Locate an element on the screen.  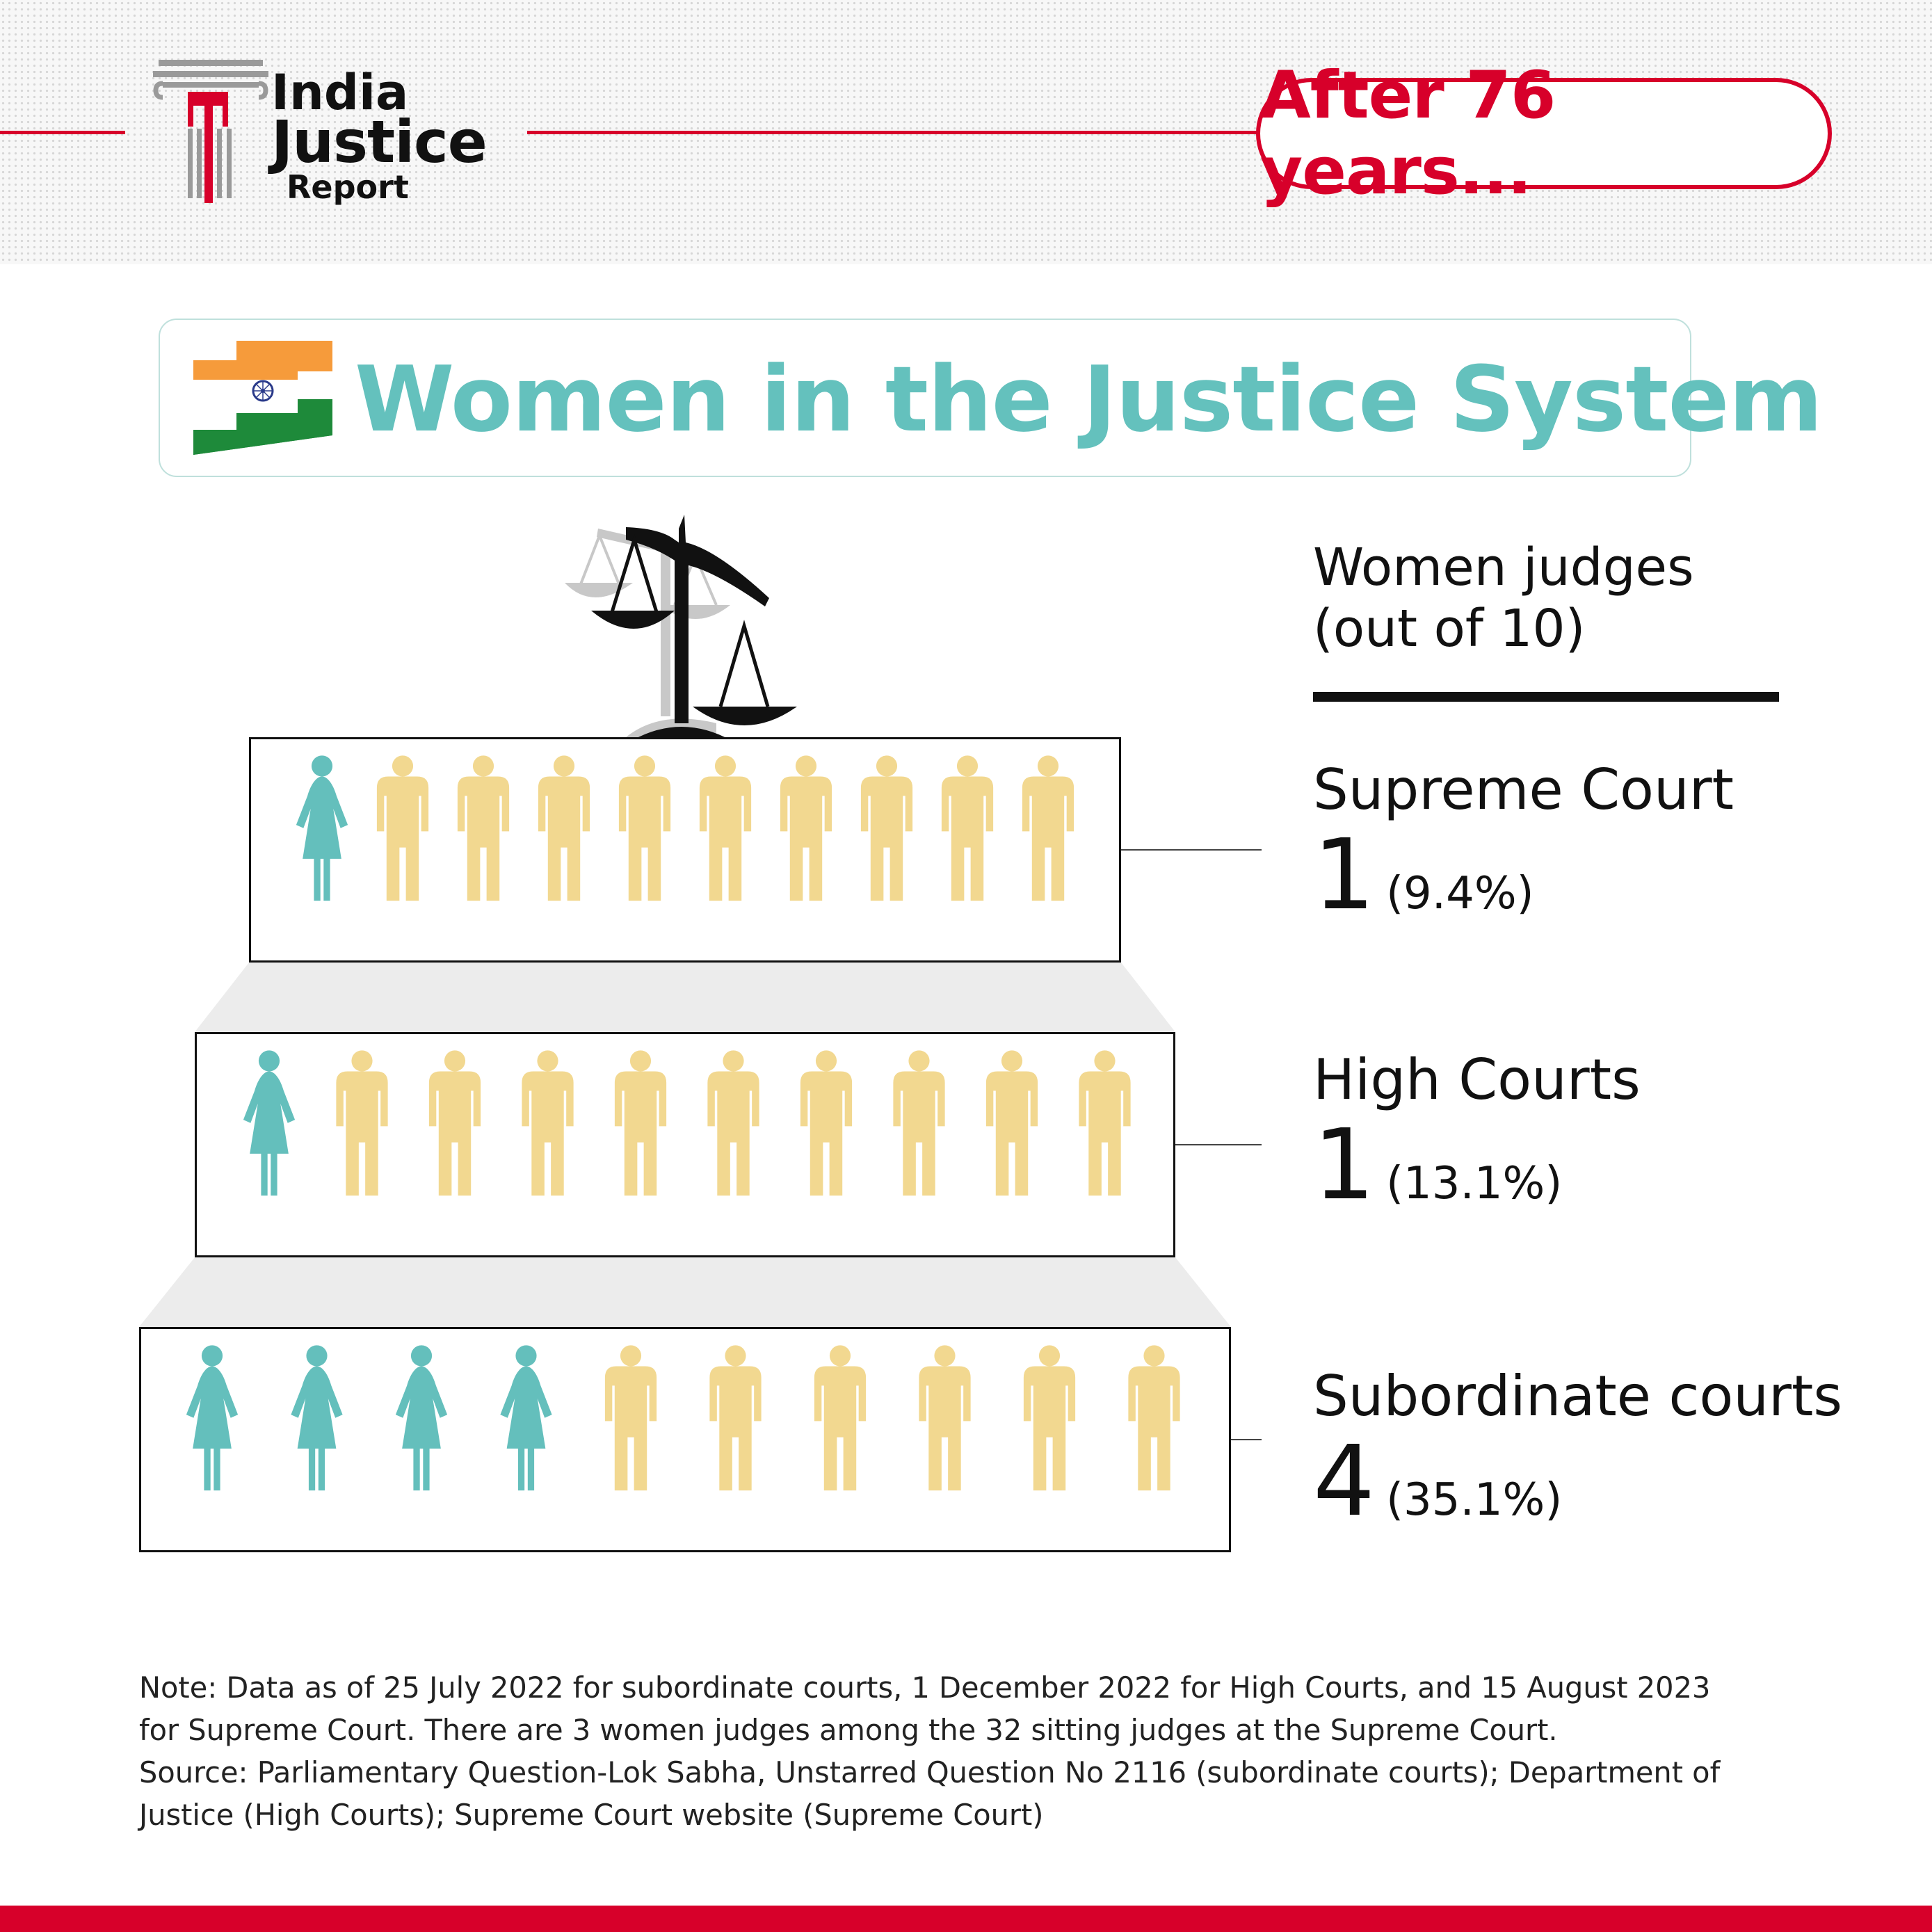
connector-subordinate-courts is located at coordinates (1246, 1439).